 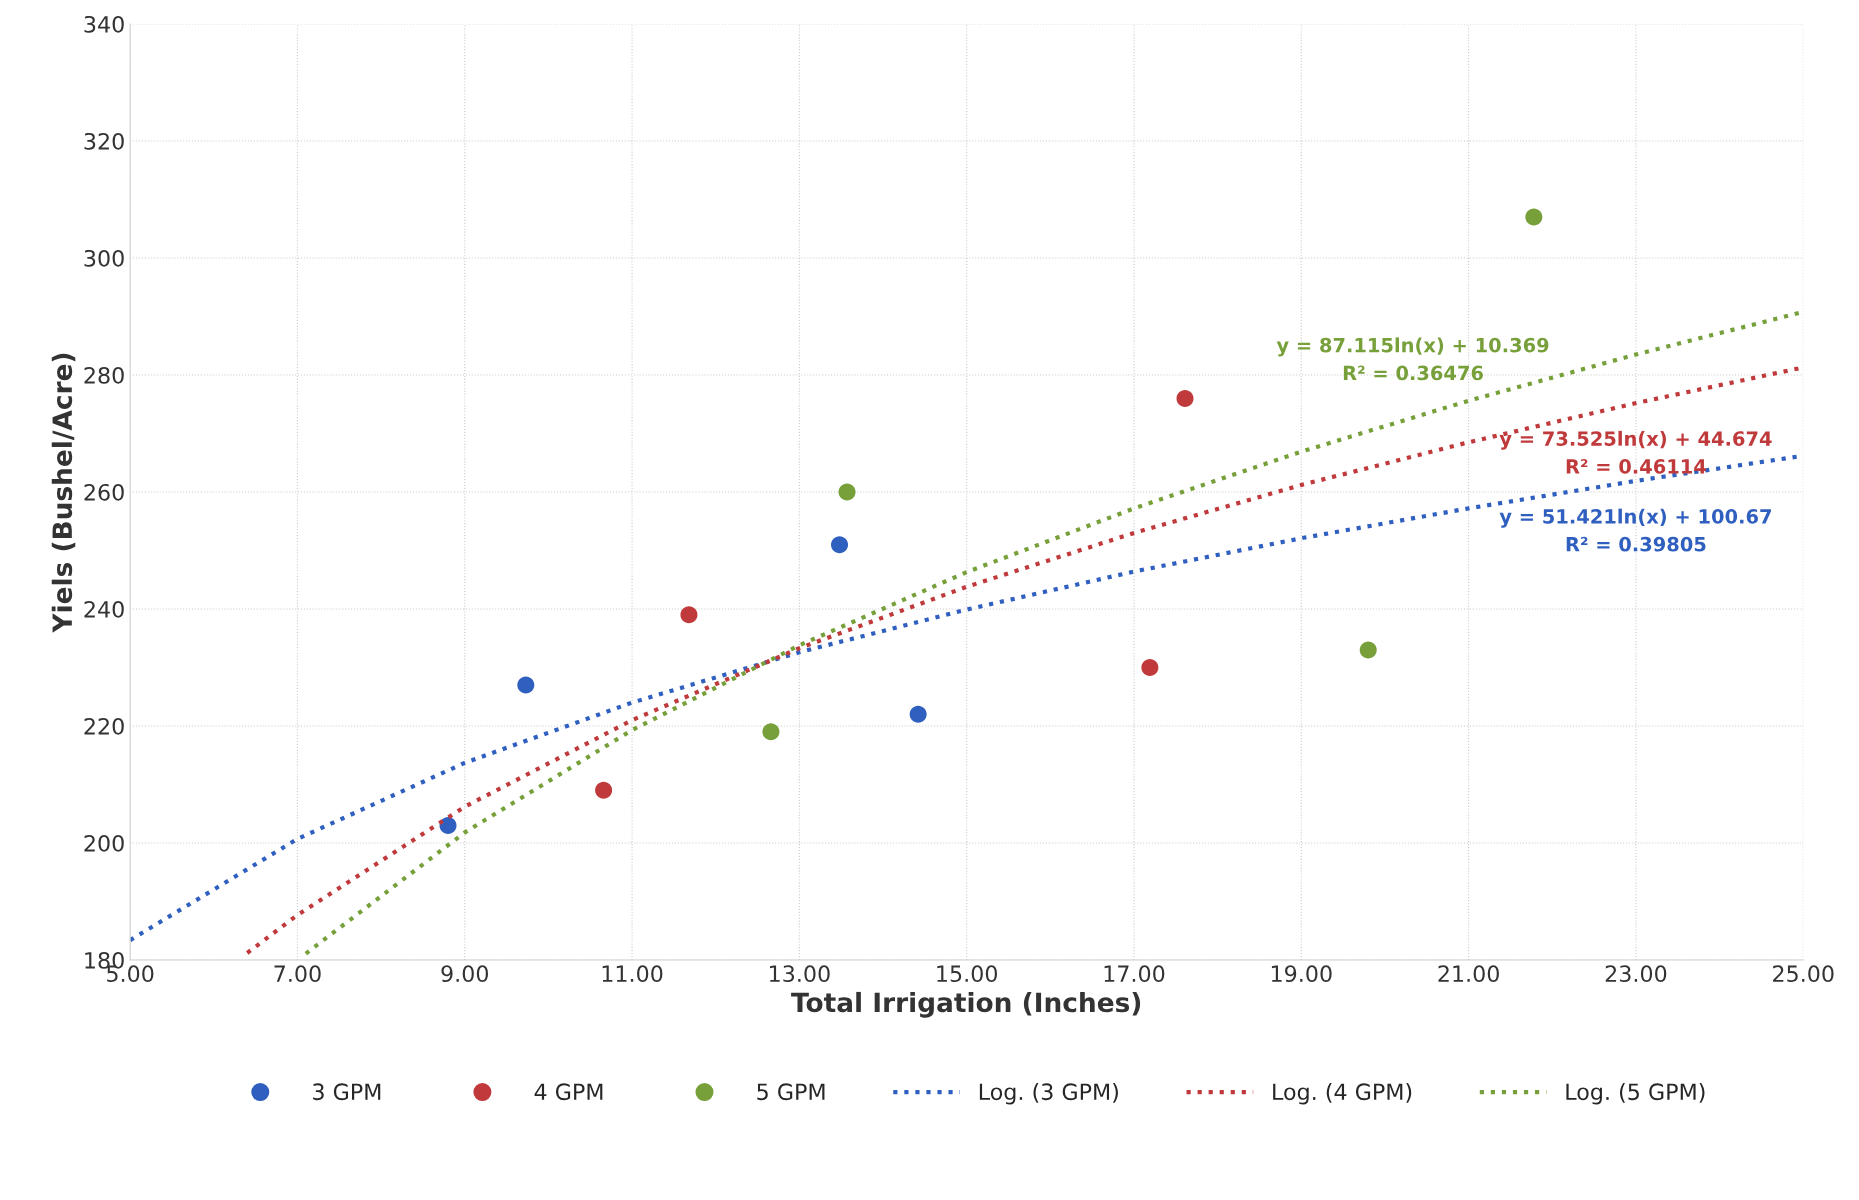 What do you see at coordinates (1301, 974) in the screenshot?
I see `x-tick-label: 19.00` at bounding box center [1301, 974].